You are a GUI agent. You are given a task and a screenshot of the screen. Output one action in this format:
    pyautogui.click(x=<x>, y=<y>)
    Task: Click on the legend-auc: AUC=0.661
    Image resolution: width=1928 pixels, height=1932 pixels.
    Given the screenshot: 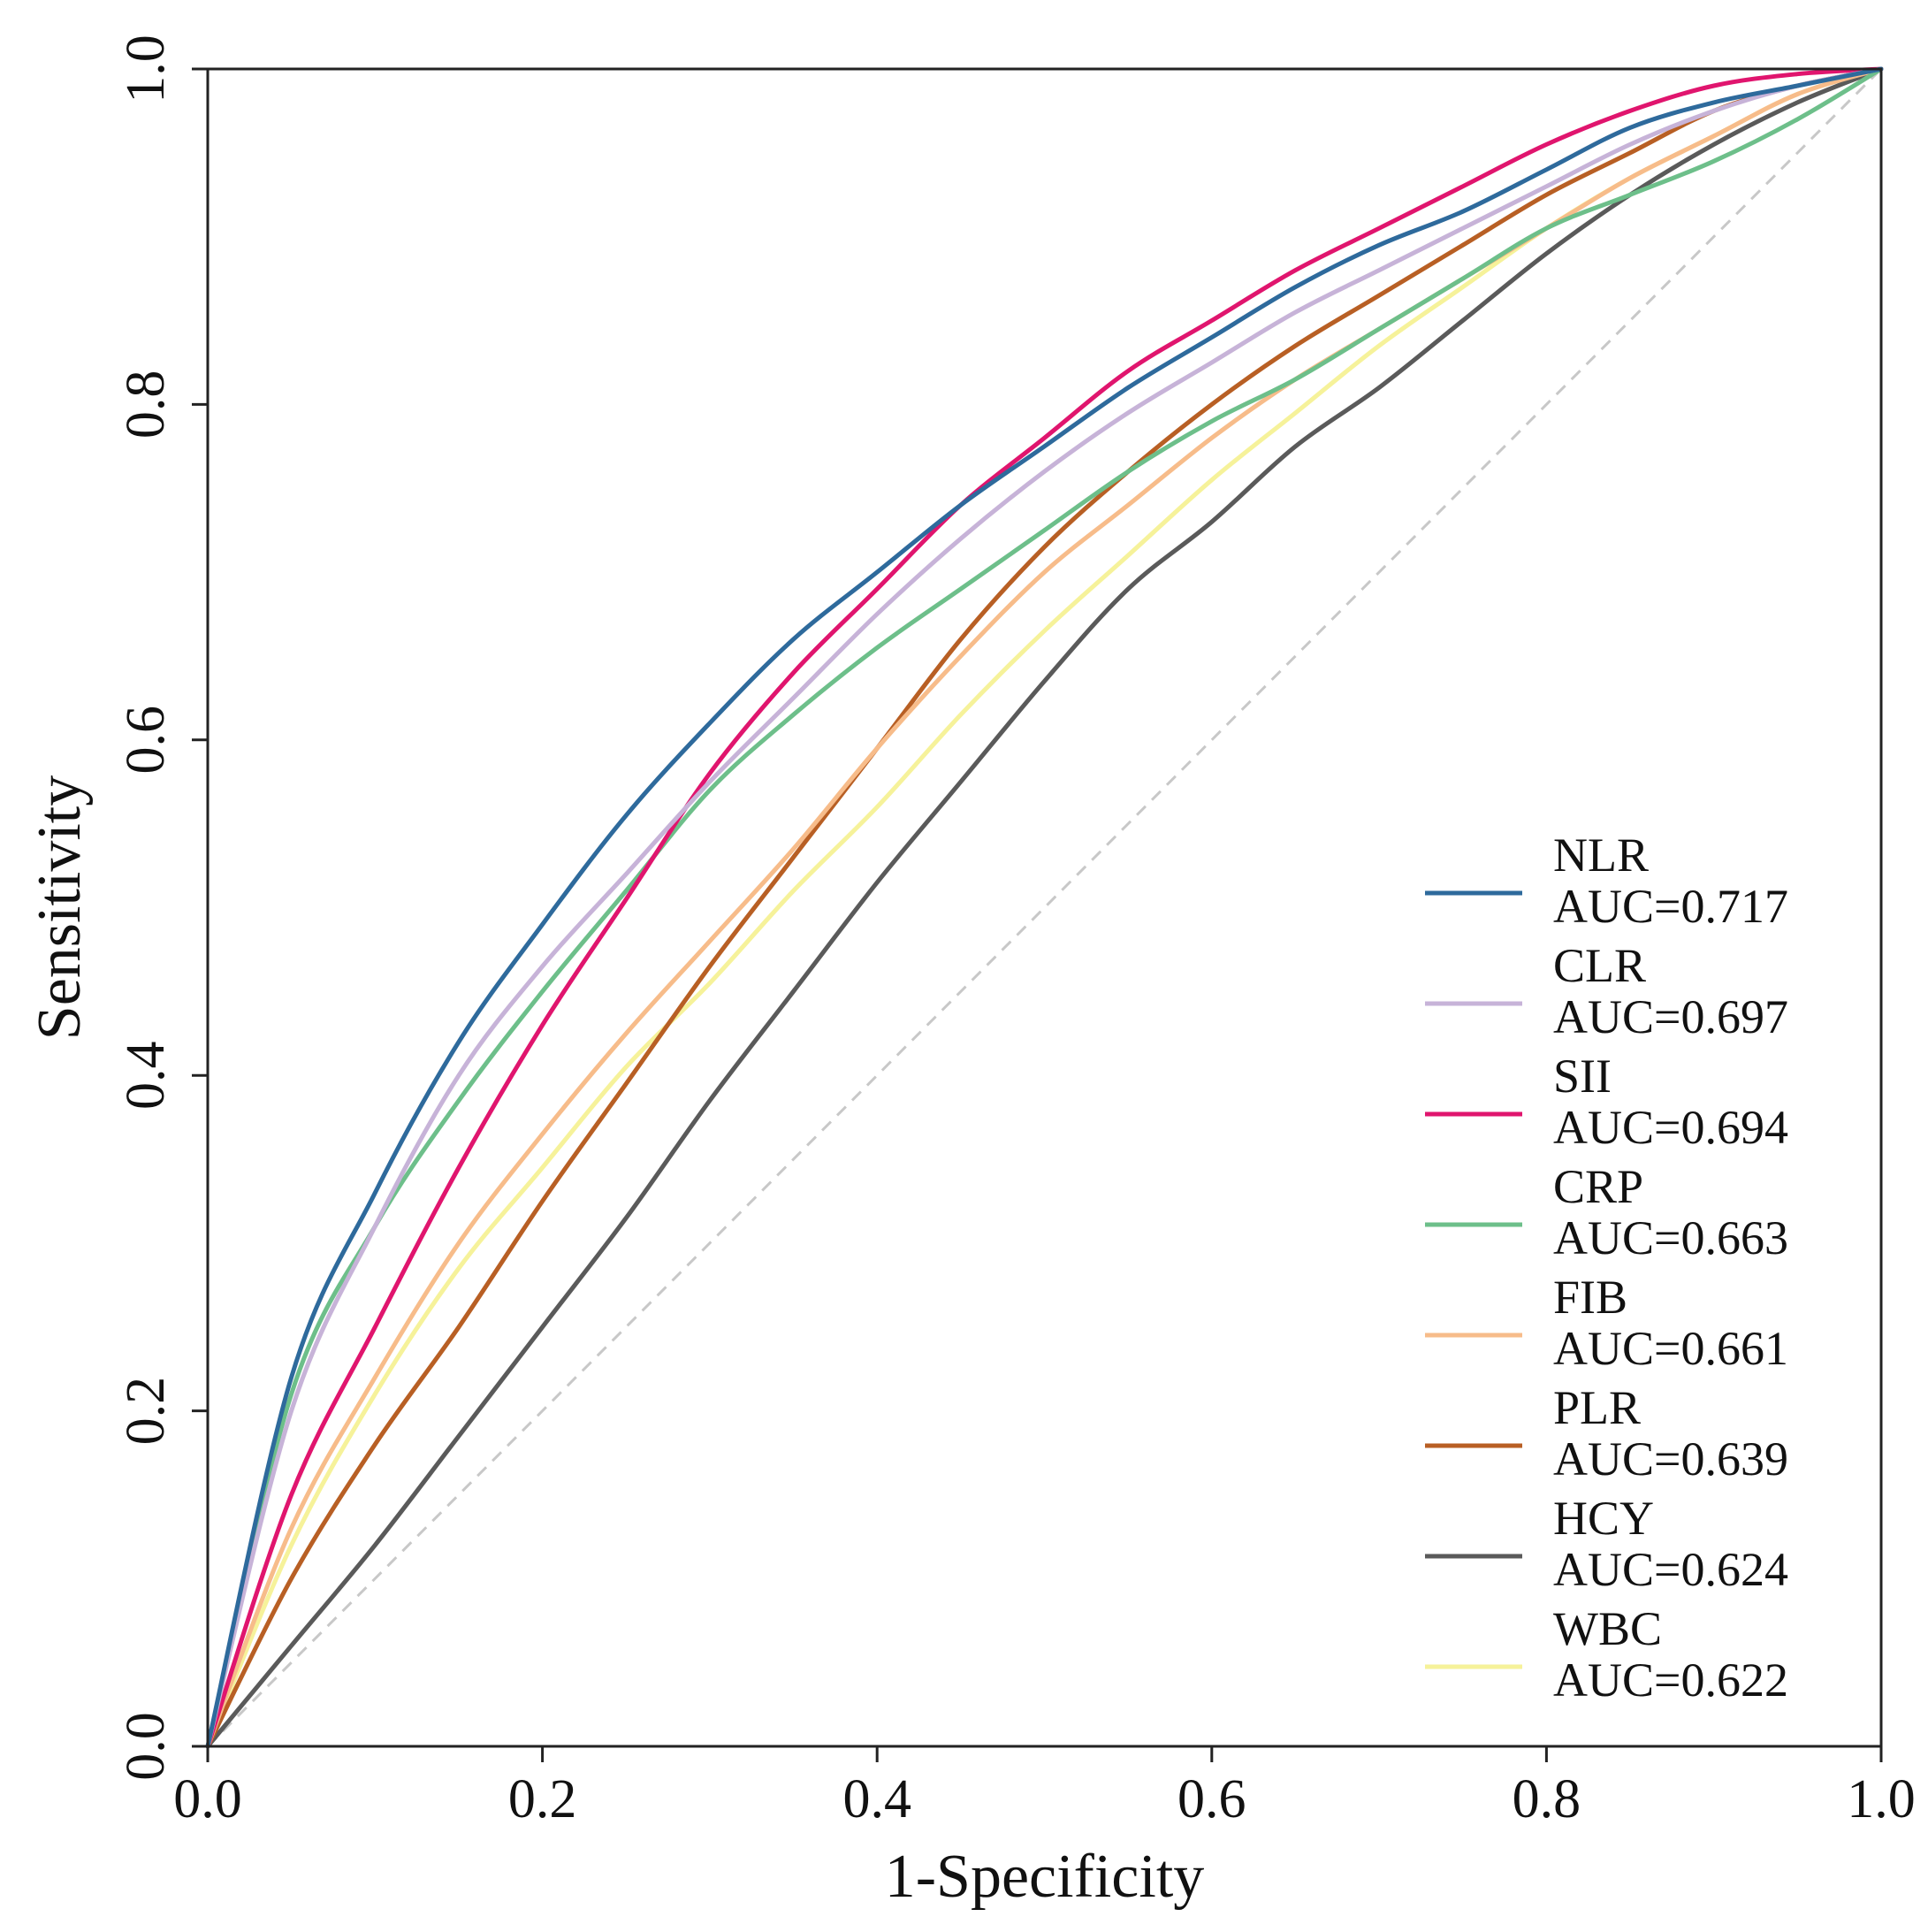 What is the action you would take?
    pyautogui.click(x=1670, y=1348)
    